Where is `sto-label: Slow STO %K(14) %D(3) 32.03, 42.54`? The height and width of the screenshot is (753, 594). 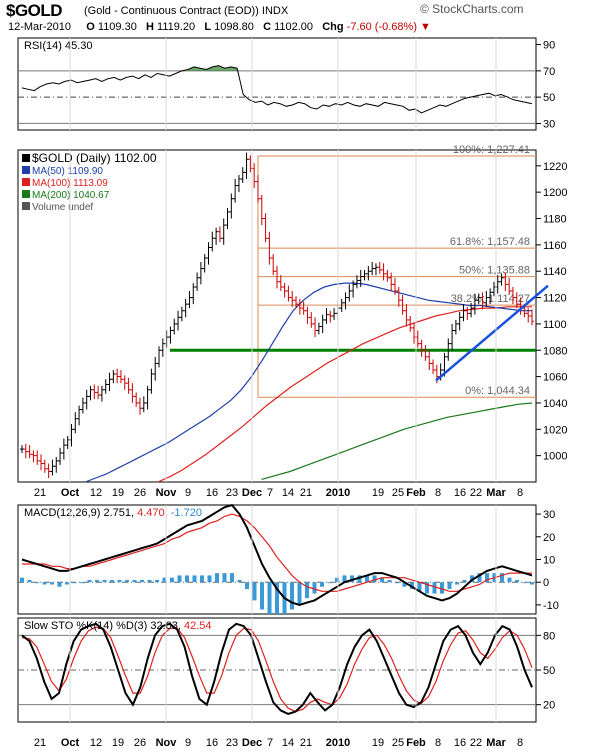 sto-label: Slow STO %K(14) %D(3) 32.03, 42.54 is located at coordinates (118, 626).